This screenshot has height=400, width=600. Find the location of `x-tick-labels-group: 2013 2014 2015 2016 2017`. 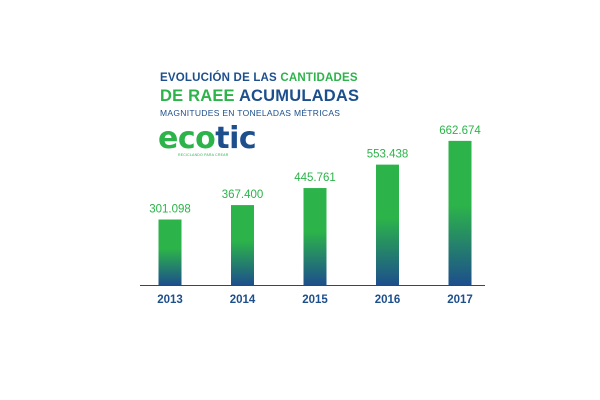

x-tick-labels-group: 2013 2014 2015 2016 2017 is located at coordinates (315, 300).